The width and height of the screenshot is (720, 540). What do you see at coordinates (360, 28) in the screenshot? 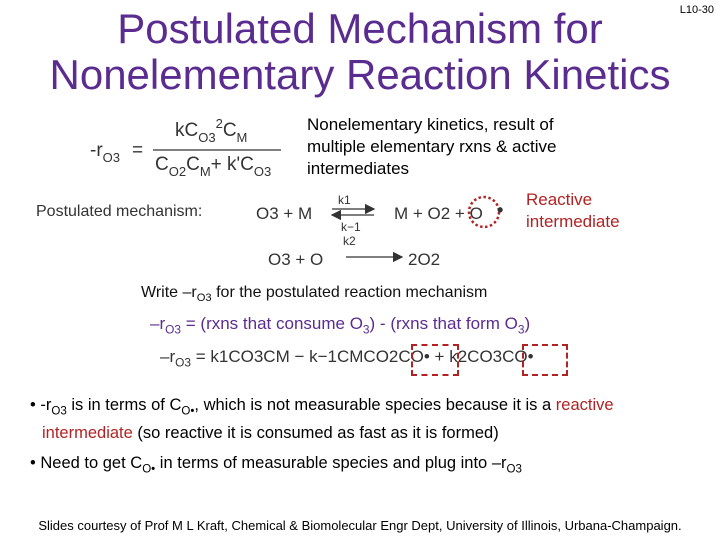
I see `title-line-1: Postulated Mechanism for` at bounding box center [360, 28].